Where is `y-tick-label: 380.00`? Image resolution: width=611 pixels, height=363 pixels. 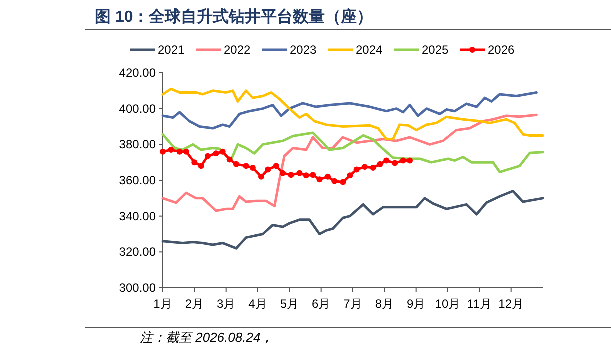
y-tick-label: 380.00 is located at coordinates (137, 145).